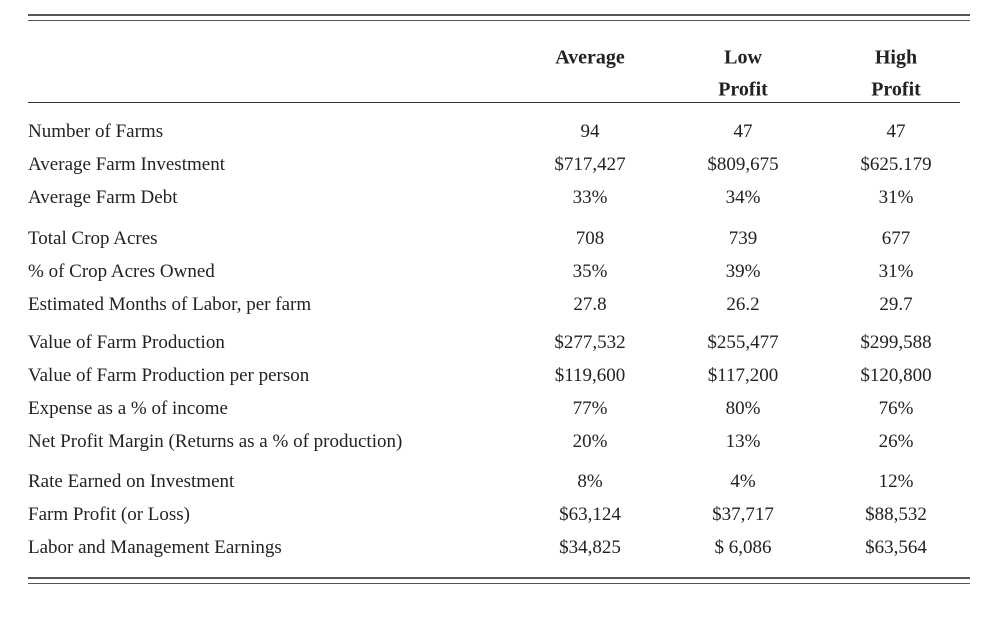 The width and height of the screenshot is (998, 618). Describe the element at coordinates (743, 57) in the screenshot. I see `column-header: Low` at that location.